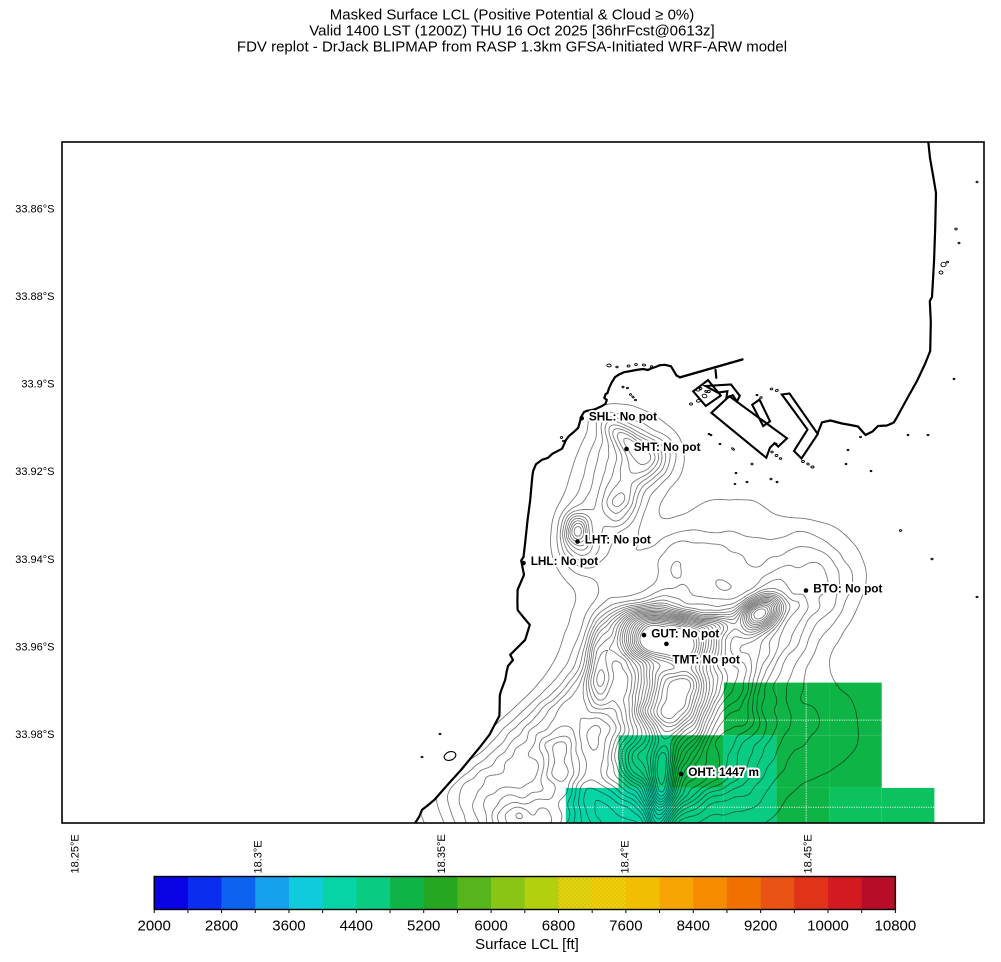  I want to click on svg-text: 33.98°S, so click(34, 735).